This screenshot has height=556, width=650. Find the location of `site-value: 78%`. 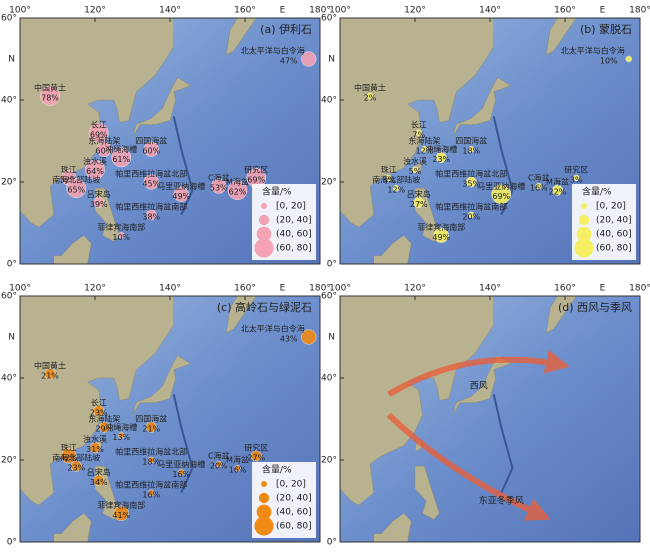

site-value: 78% is located at coordinates (50, 97).